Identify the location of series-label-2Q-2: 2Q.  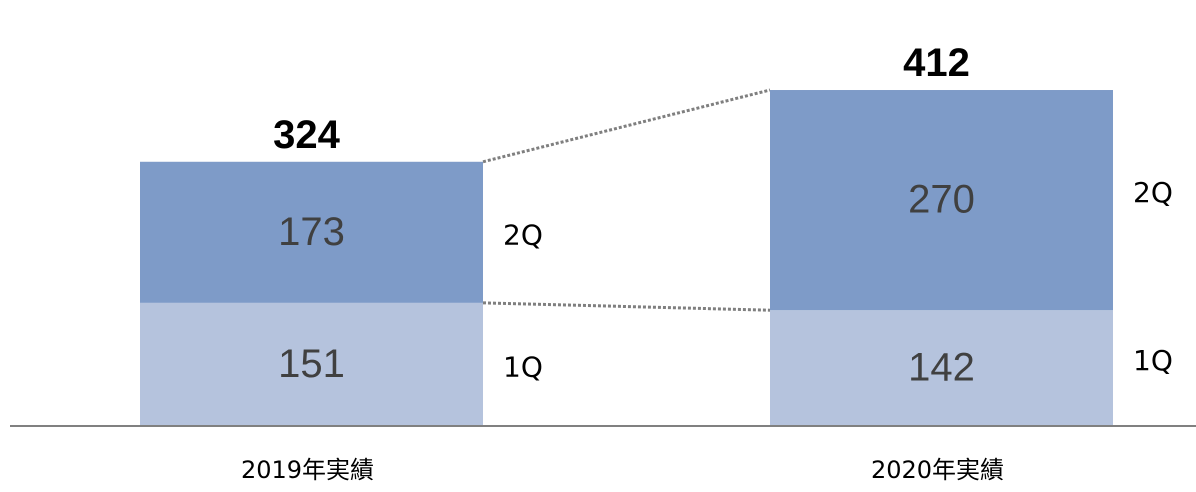
(1153, 192).